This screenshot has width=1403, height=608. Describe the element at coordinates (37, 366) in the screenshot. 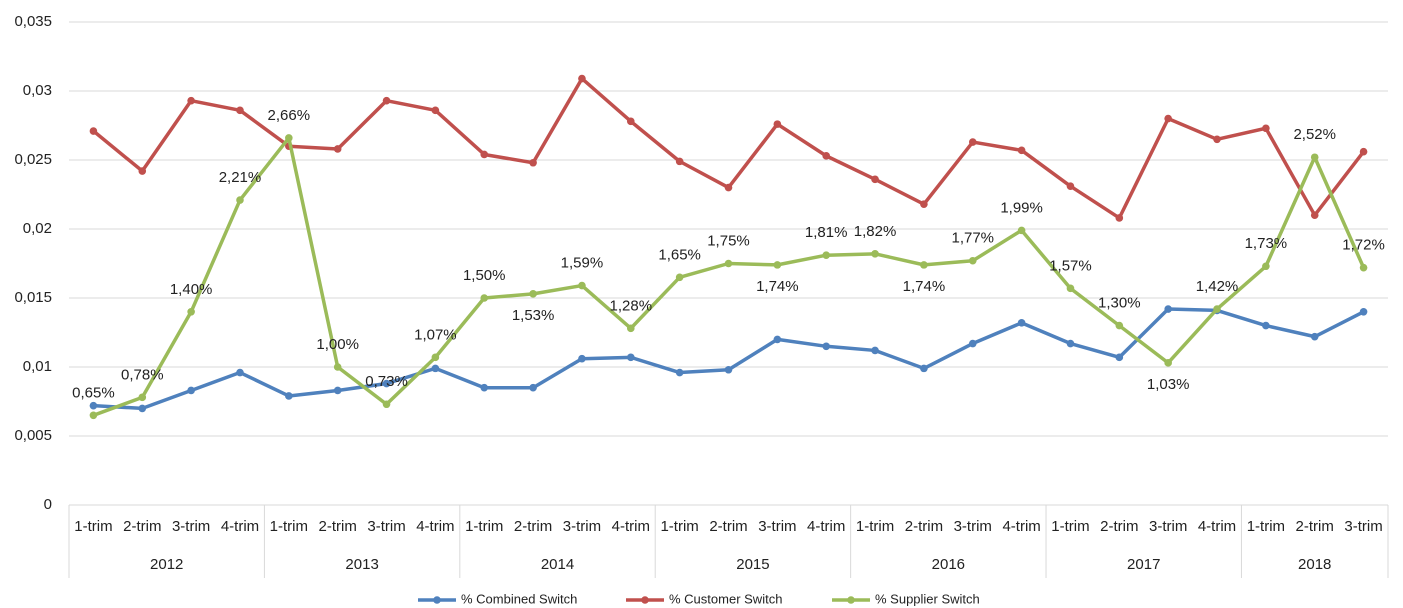

I see `y-tick-label: 0,01` at that location.